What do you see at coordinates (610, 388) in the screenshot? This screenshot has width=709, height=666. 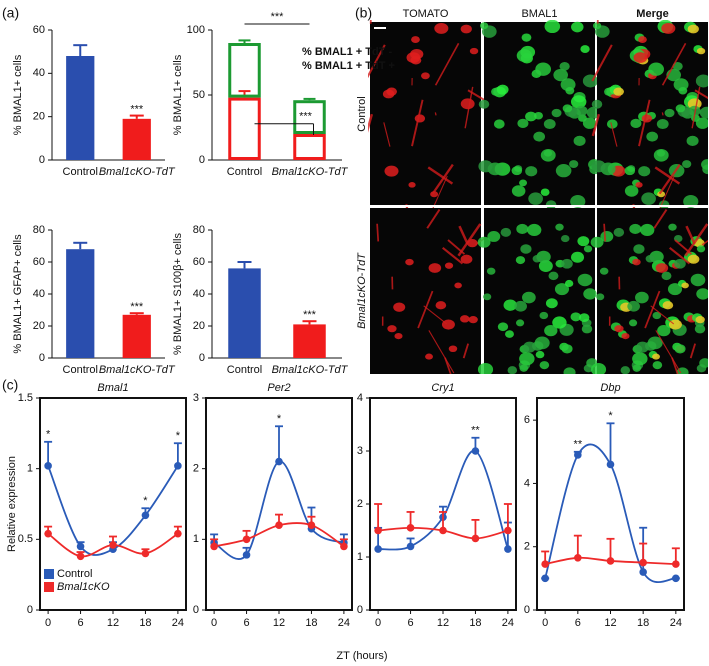 I see `chart-title: Dbp` at bounding box center [610, 388].